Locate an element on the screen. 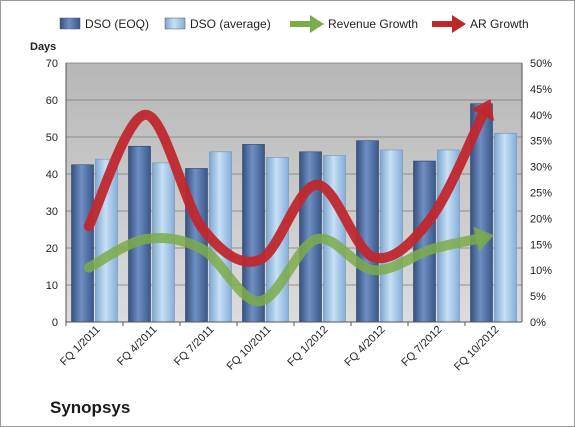 The image size is (575, 427). y2-tick-label-2: 10% is located at coordinates (541, 271).